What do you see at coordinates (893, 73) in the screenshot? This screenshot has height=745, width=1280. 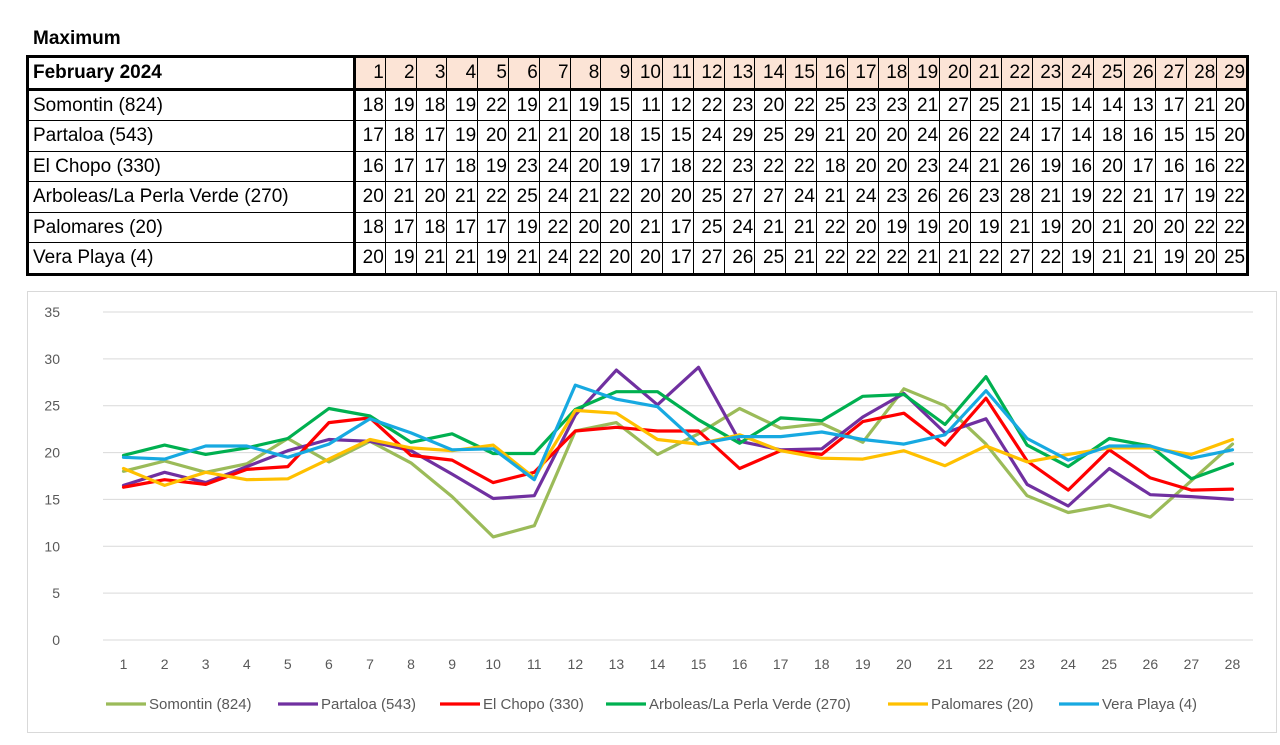 I see `day-header: 18` at bounding box center [893, 73].